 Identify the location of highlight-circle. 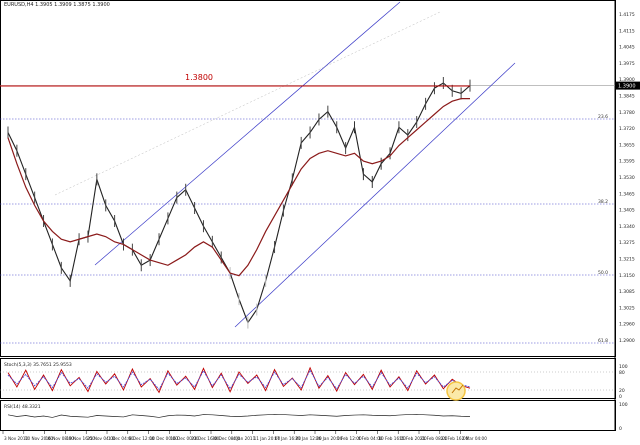
(456, 391).